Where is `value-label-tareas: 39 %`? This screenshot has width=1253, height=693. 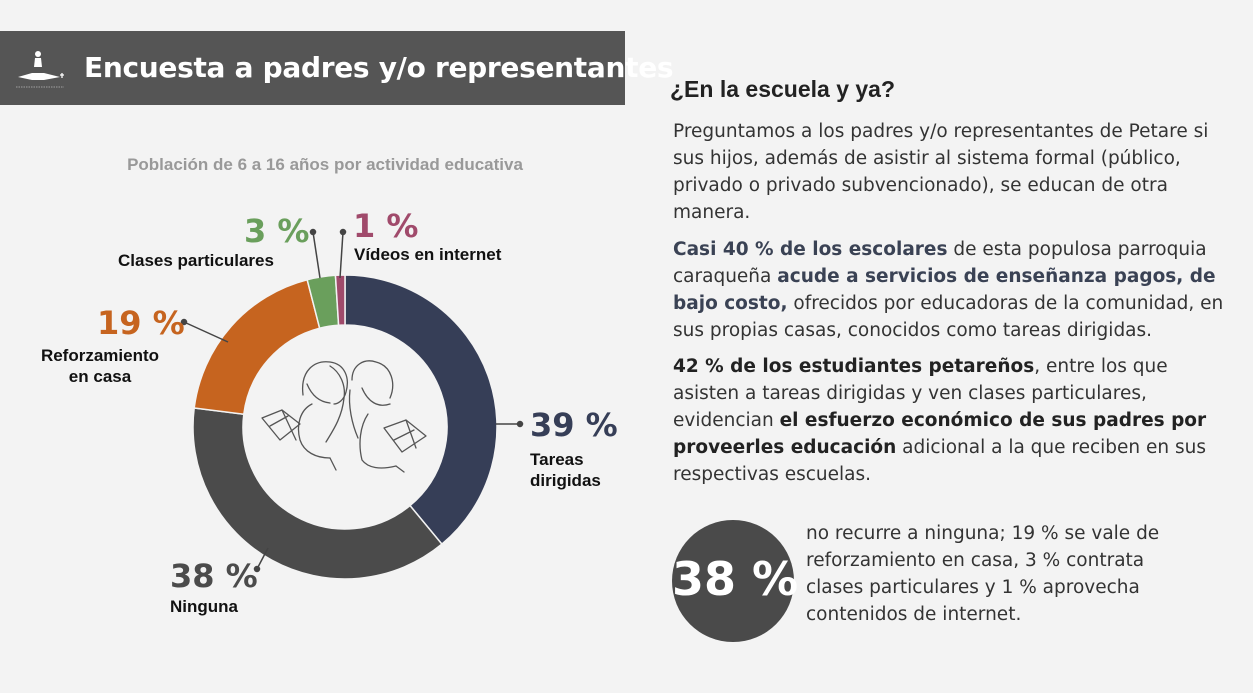
value-label-tareas: 39 % is located at coordinates (574, 425).